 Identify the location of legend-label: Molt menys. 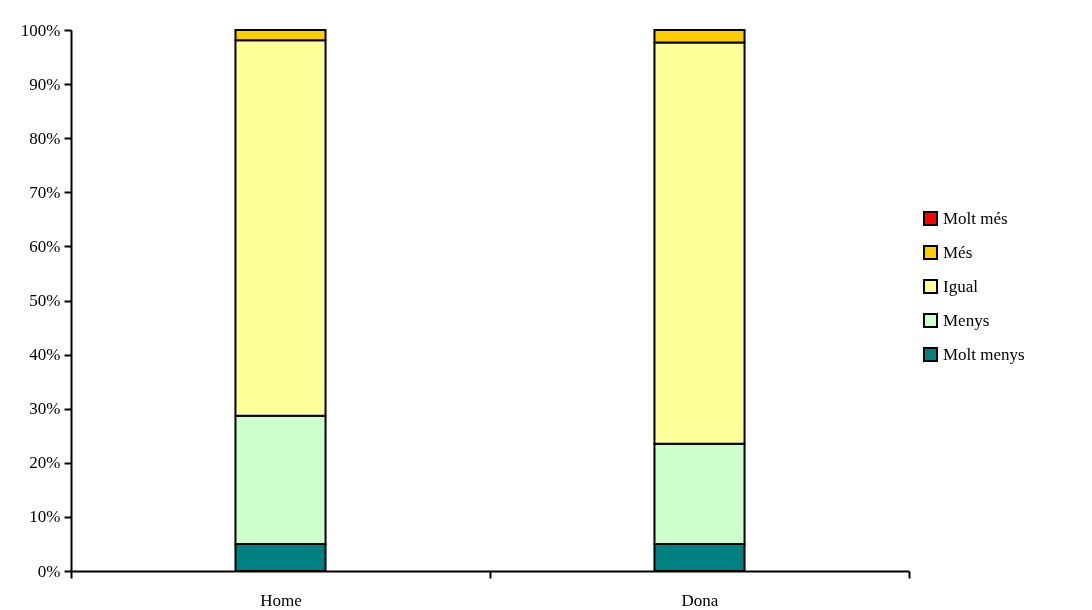
(984, 354).